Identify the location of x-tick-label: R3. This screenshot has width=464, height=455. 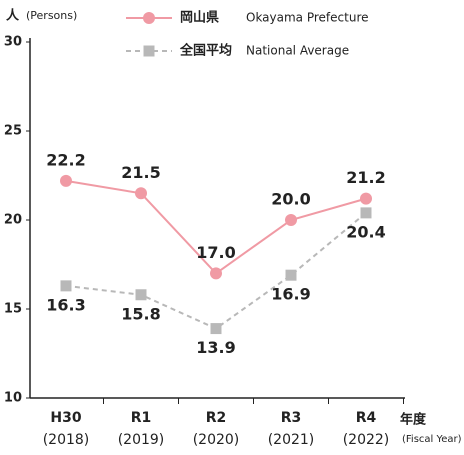
(291, 418).